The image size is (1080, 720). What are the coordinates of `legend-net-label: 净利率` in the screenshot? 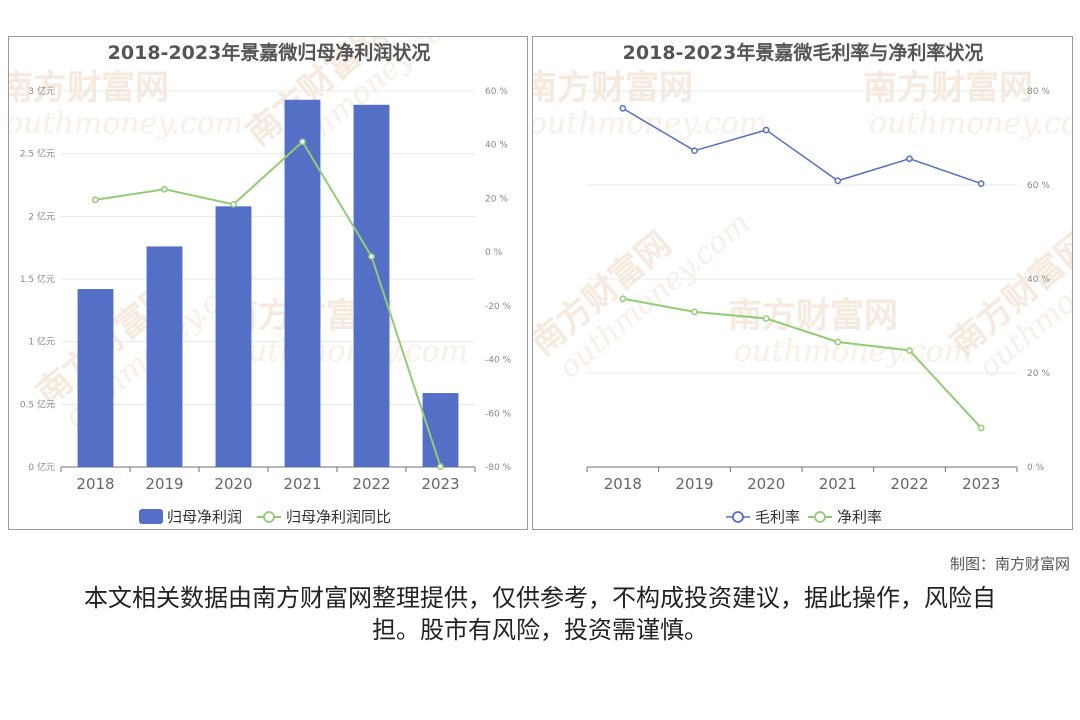 It's located at (859, 517).